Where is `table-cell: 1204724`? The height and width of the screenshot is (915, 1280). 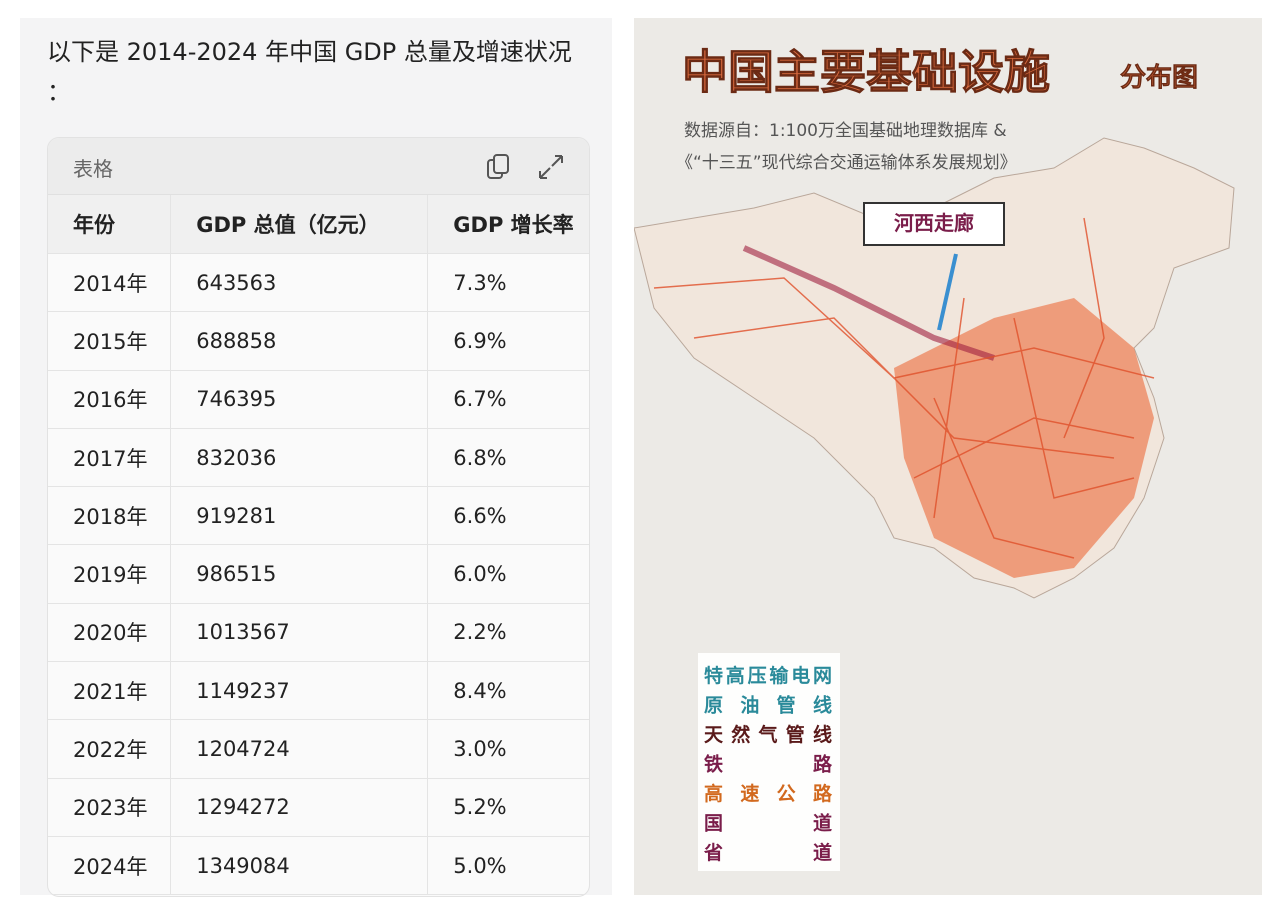
table-cell: 1204724 is located at coordinates (299, 749).